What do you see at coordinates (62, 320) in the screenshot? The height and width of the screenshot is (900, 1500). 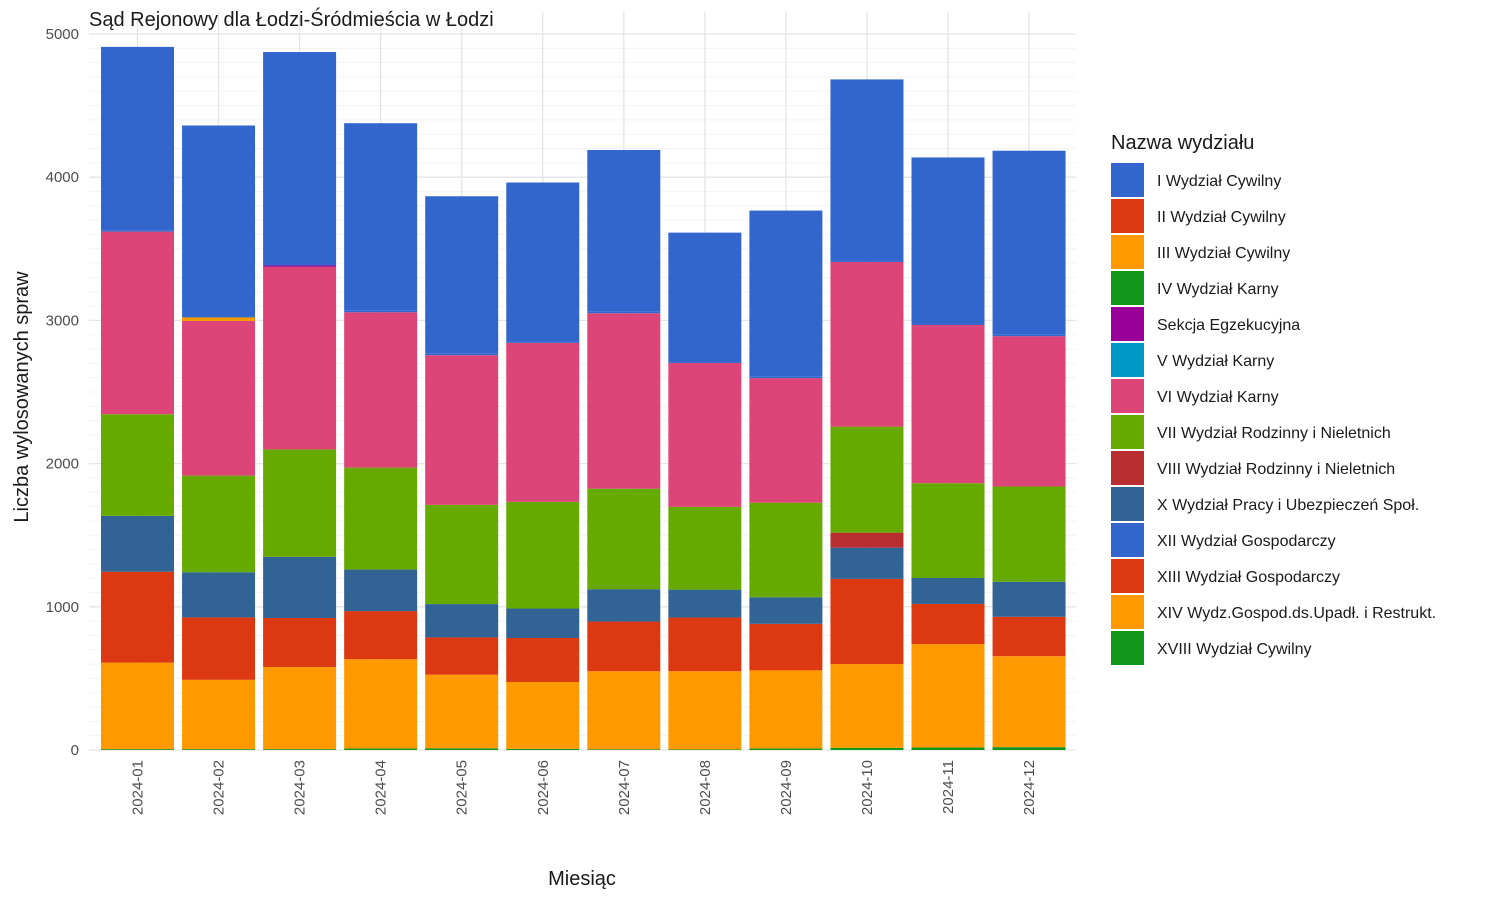 I see `y-tick-label: 3000` at bounding box center [62, 320].